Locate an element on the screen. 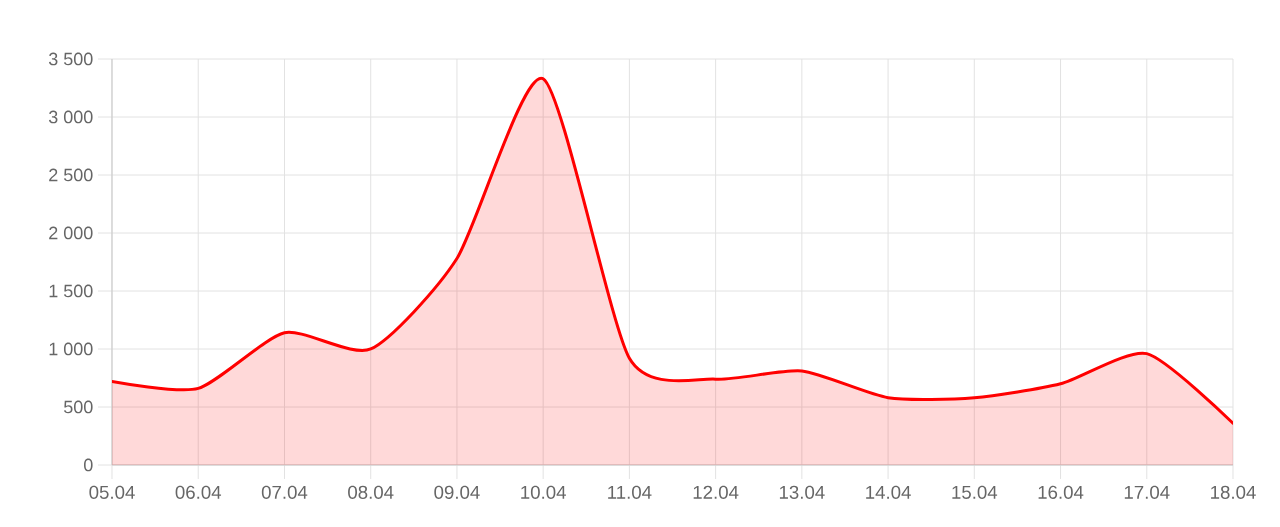 This screenshot has width=1280, height=527. x-tick-label: 13.04 is located at coordinates (802, 492).